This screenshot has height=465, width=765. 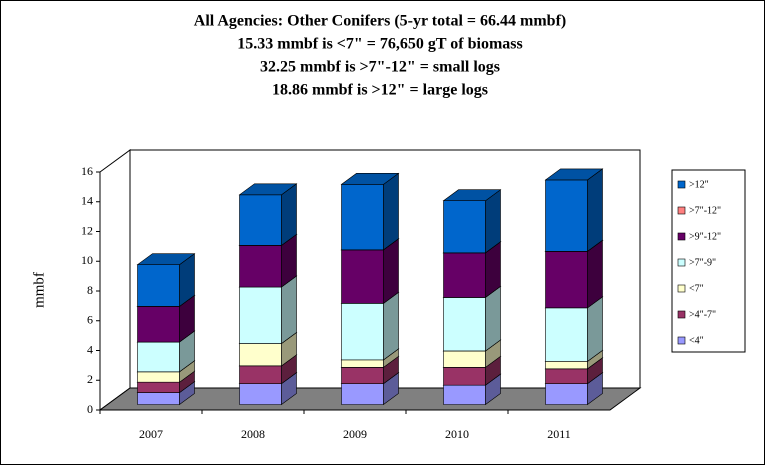 What do you see at coordinates (115, 280) in the screenshot?
I see `side-wall` at bounding box center [115, 280].